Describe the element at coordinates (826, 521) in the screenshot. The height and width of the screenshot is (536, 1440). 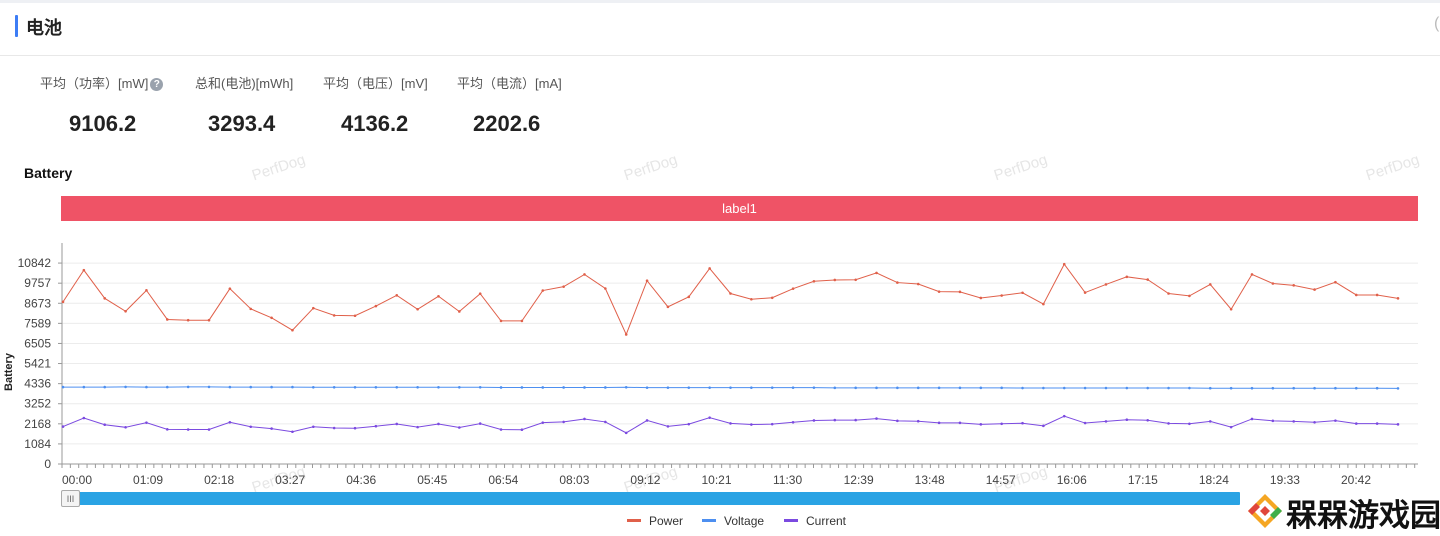
I see `legend-label: Current` at that location.